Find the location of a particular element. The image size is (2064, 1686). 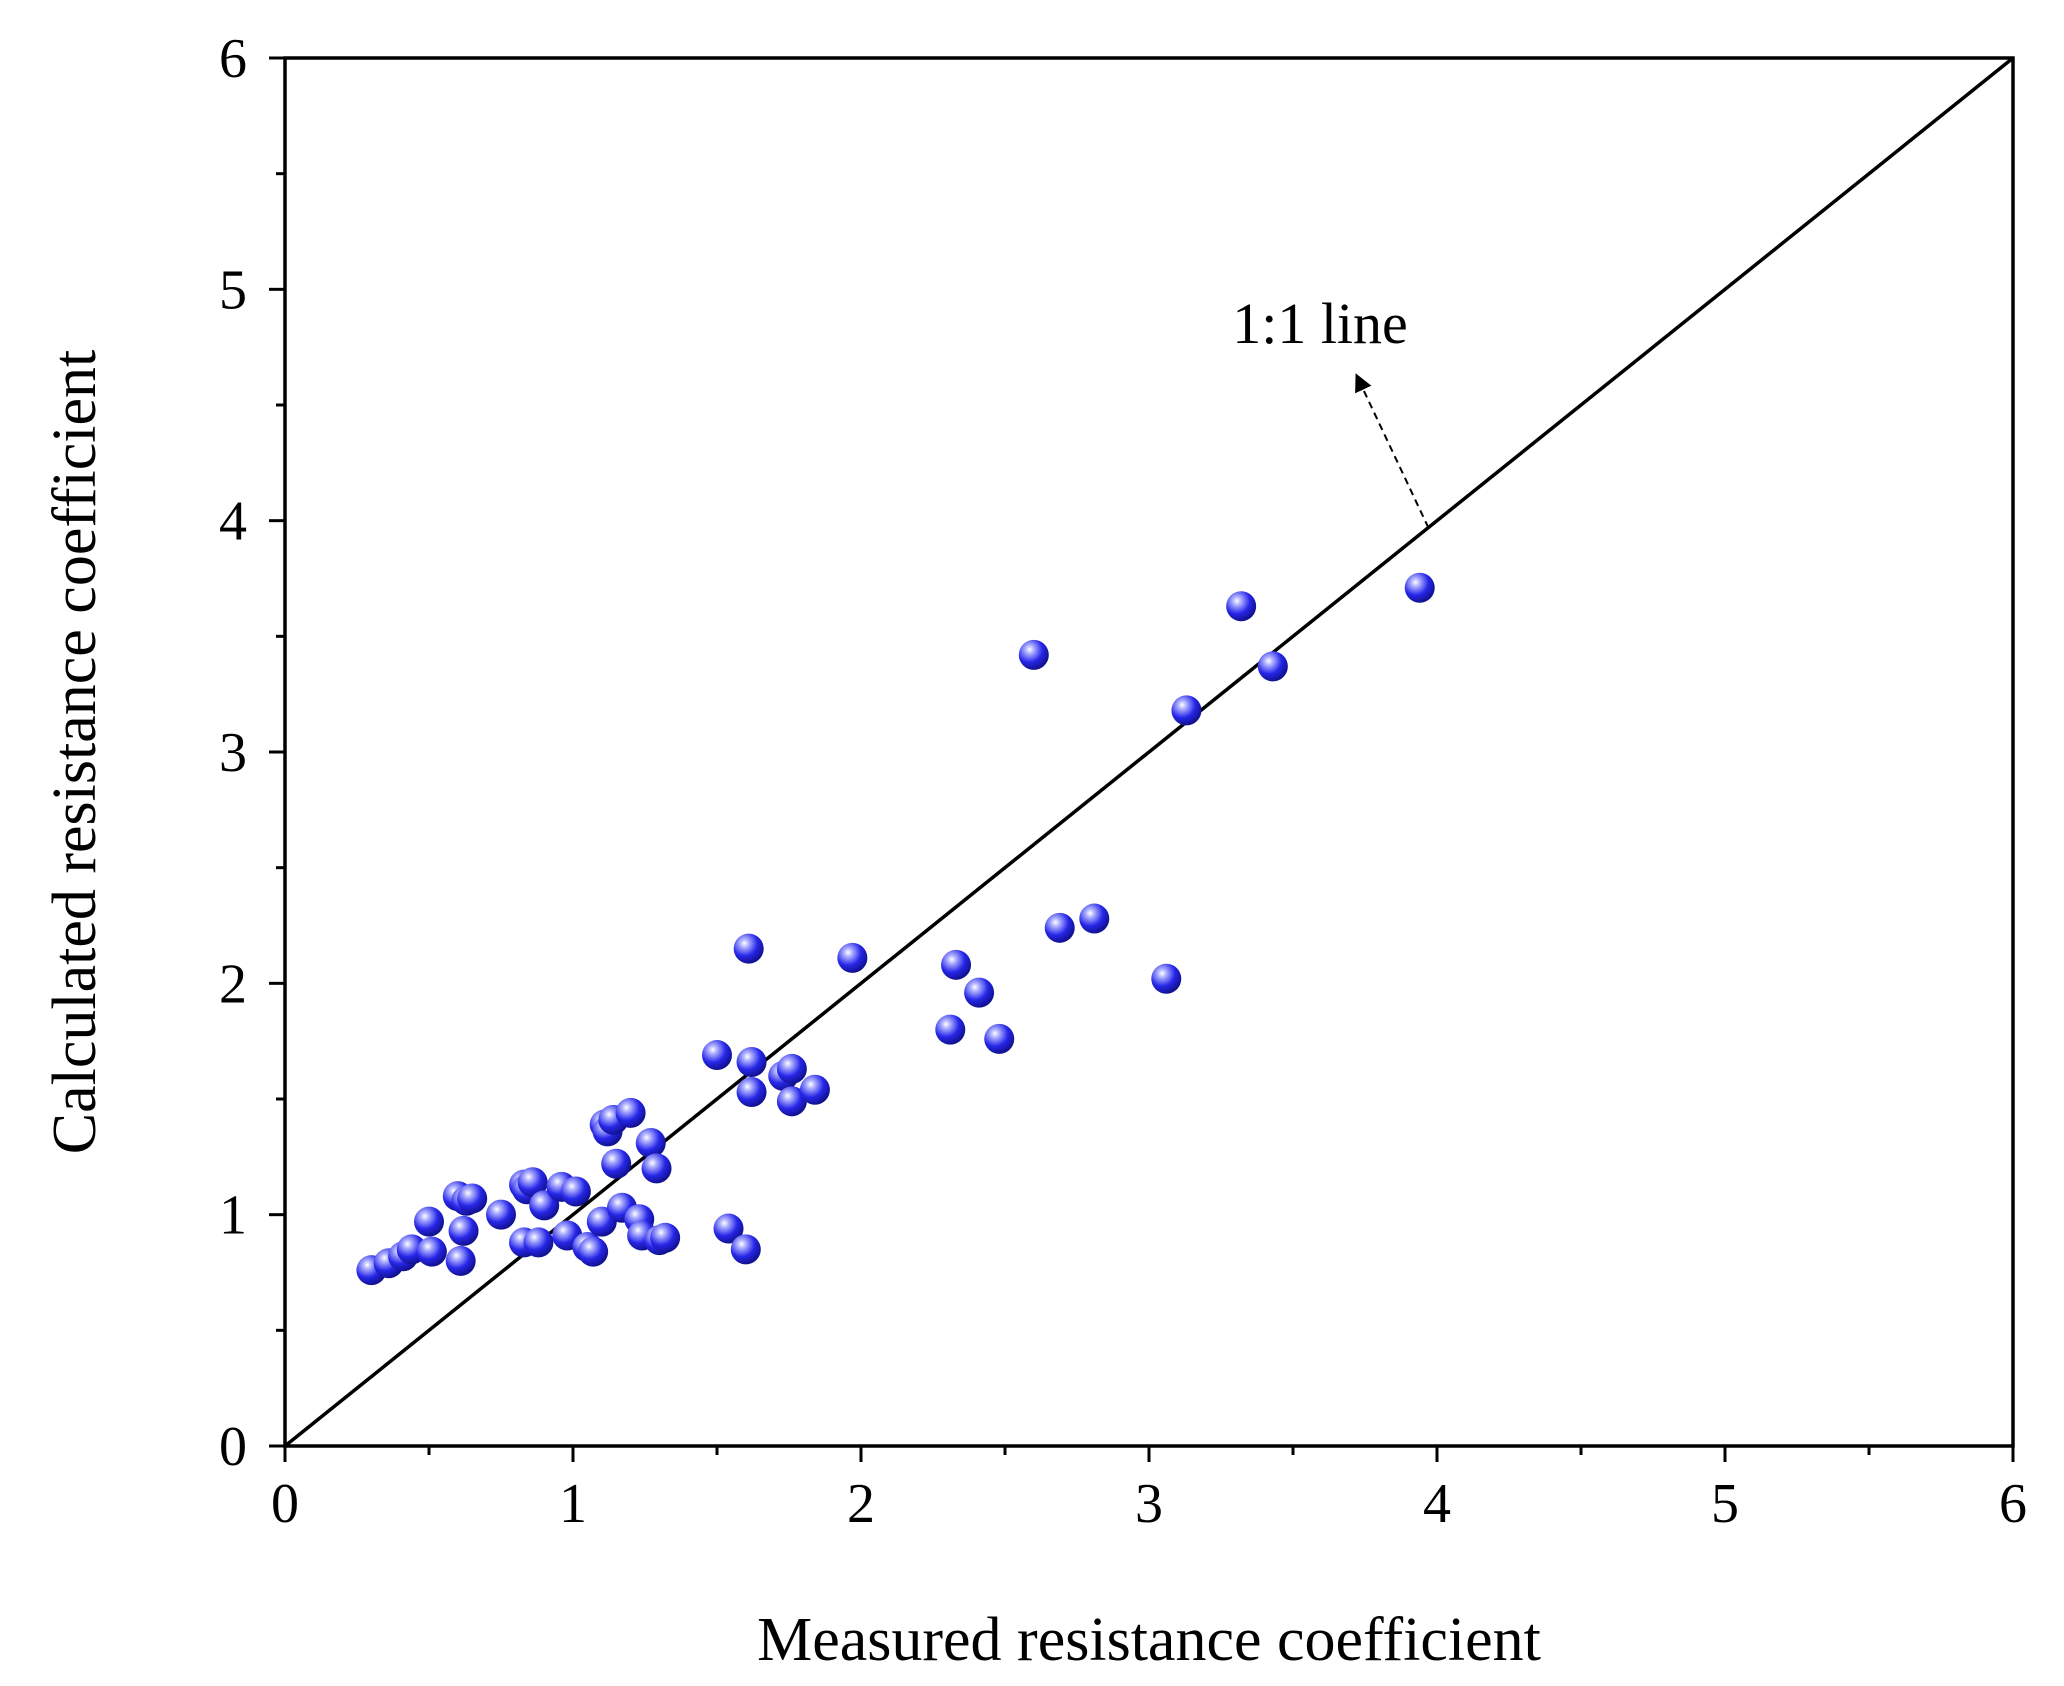

x-tick-label: 4 is located at coordinates (1437, 1504).